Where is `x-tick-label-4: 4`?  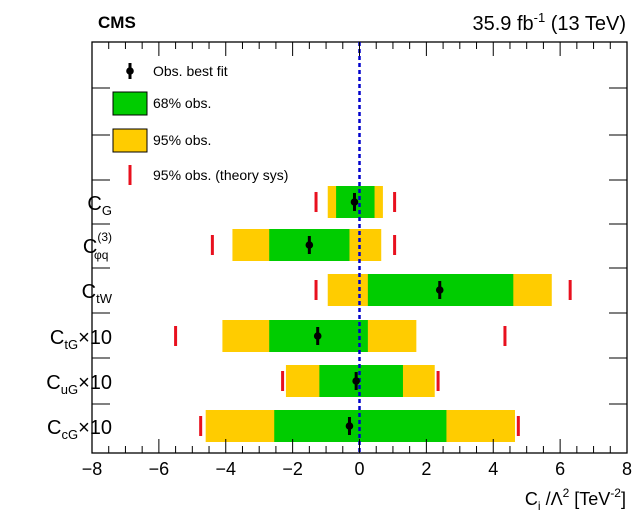 x-tick-label-4: 4 is located at coordinates (493, 469).